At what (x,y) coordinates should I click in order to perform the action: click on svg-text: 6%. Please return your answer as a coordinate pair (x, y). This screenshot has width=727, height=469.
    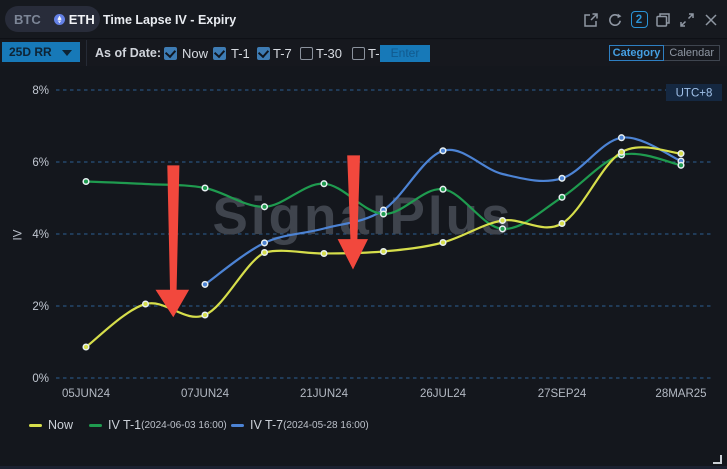
    Looking at the image, I should click on (40, 163).